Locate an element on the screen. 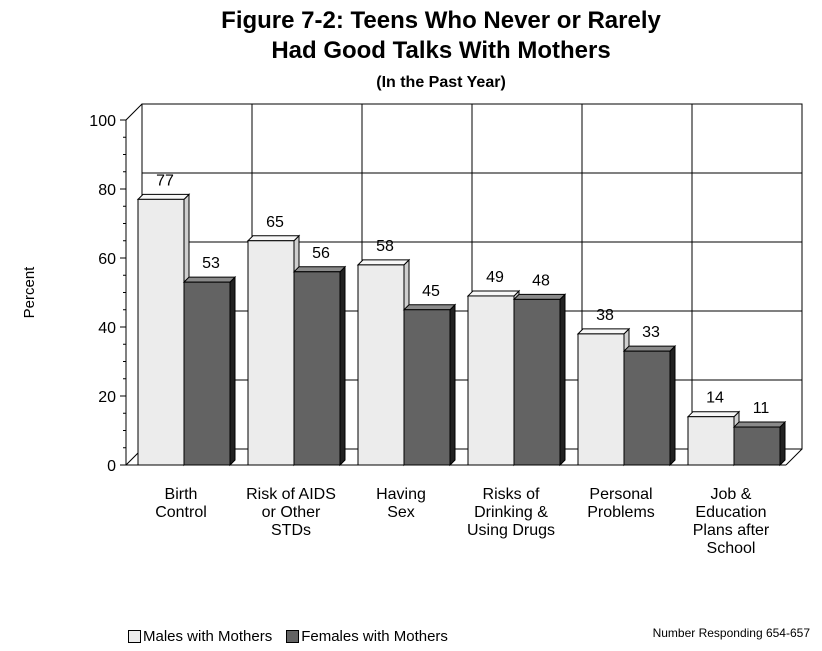  x-tick-label-5-3: School is located at coordinates (731, 548).